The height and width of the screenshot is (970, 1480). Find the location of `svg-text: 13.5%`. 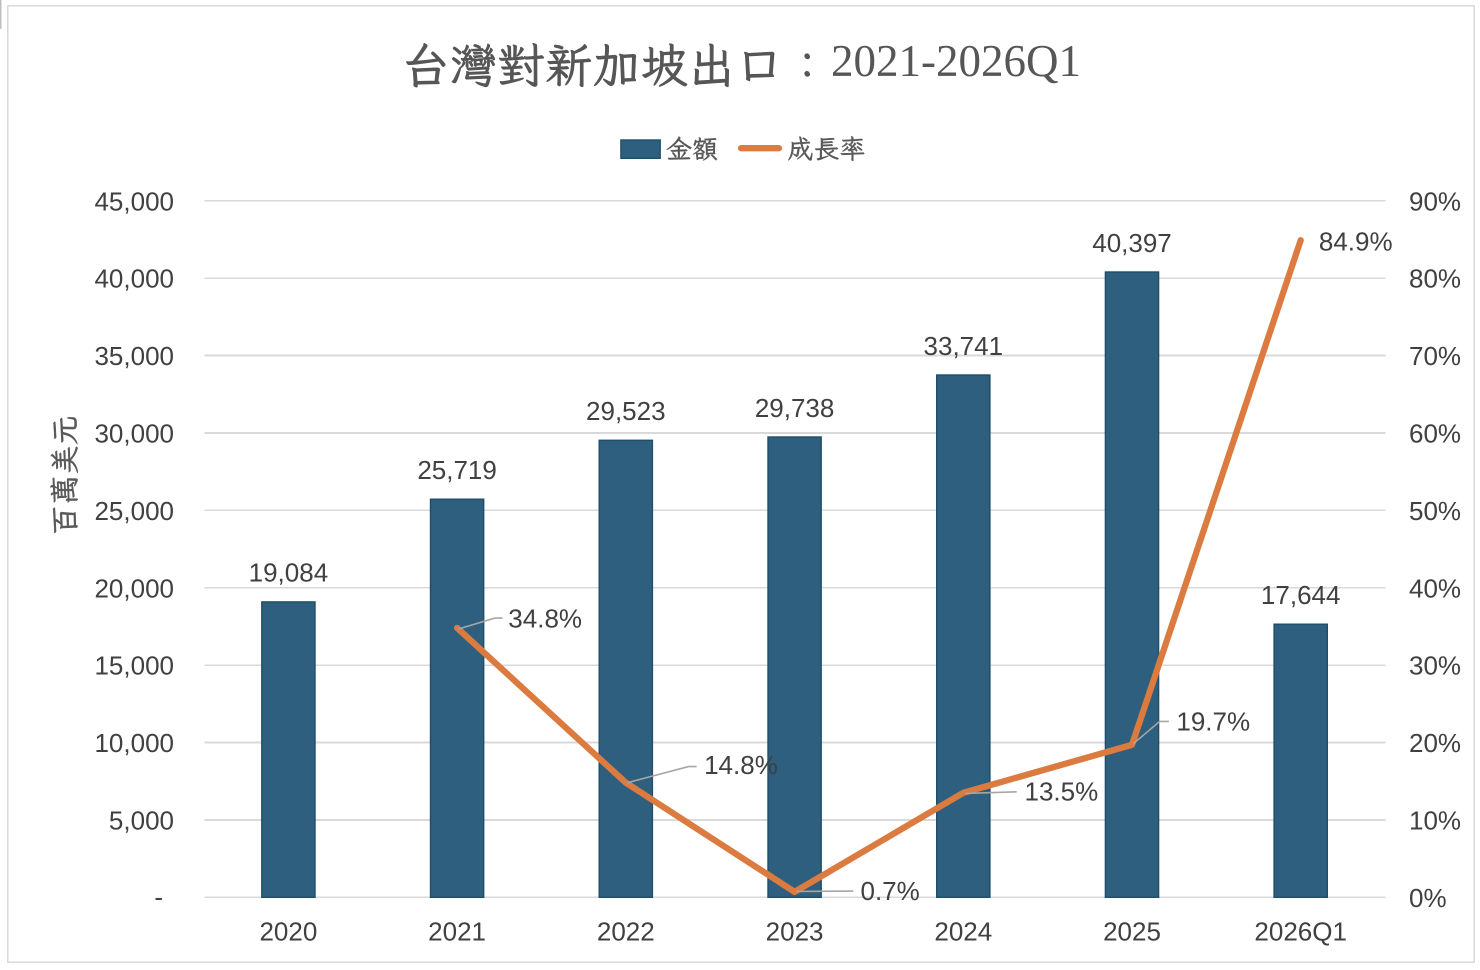

svg-text: 13.5% is located at coordinates (1062, 791).